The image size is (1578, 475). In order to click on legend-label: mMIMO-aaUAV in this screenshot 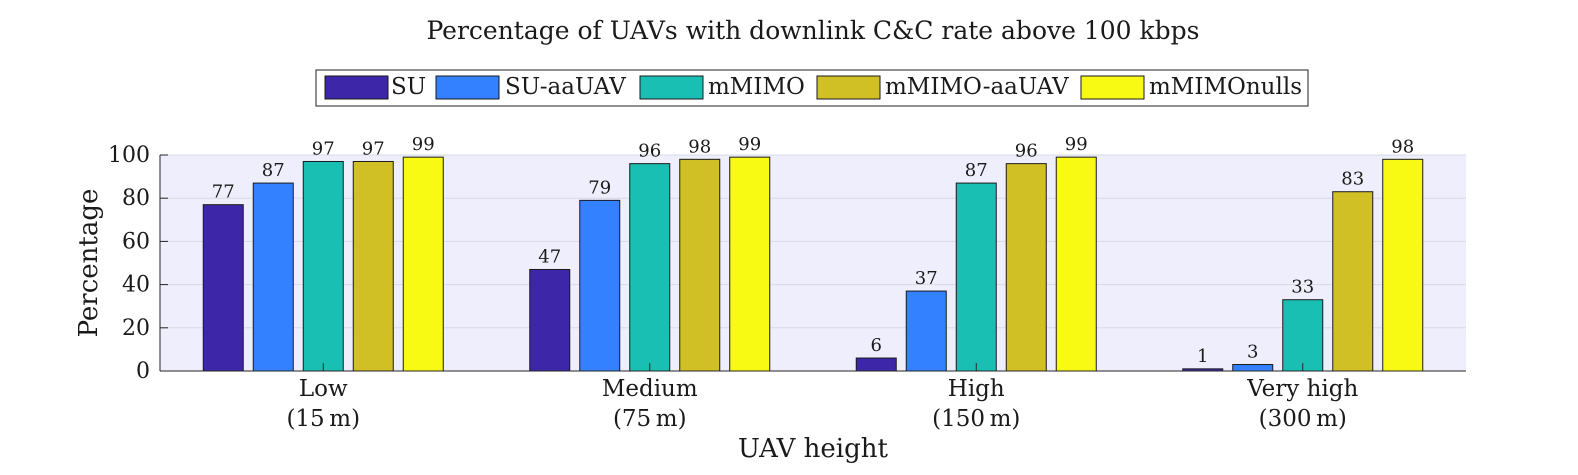, I will do `click(977, 87)`.